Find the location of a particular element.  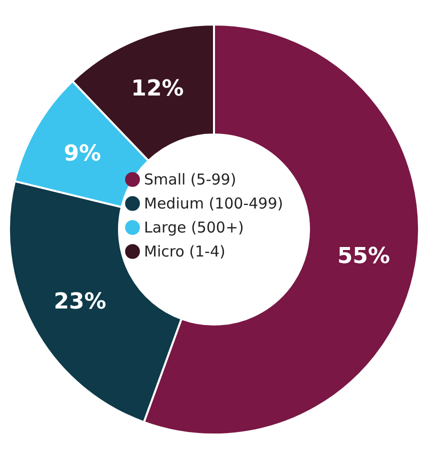

legend-label: Micro (1-4) is located at coordinates (185, 251).